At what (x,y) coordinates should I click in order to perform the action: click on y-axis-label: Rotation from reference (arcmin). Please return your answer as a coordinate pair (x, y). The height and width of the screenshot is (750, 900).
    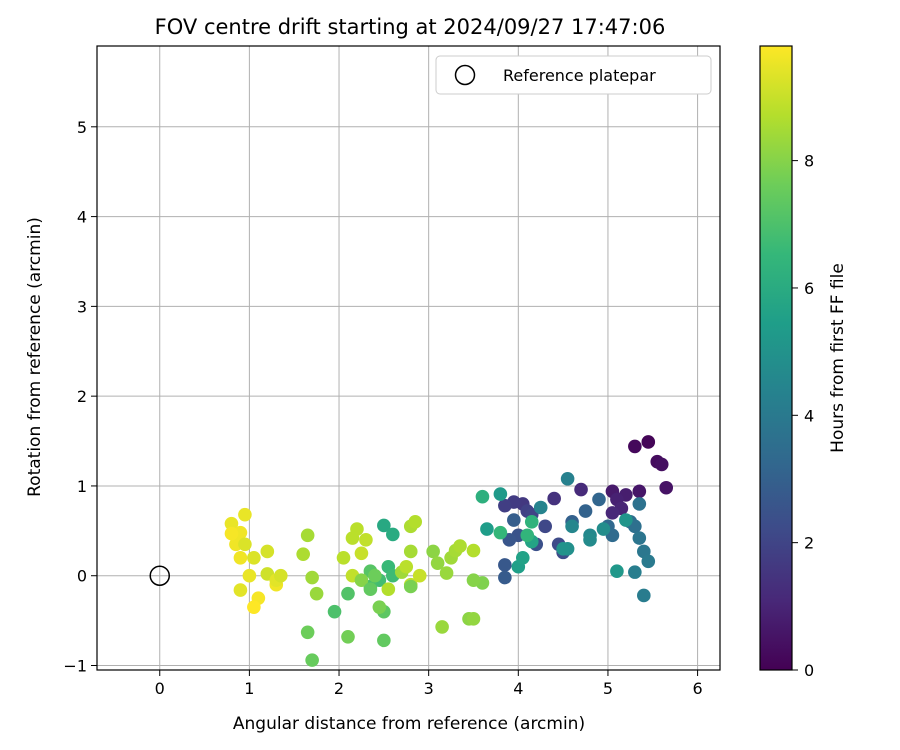
    Looking at the image, I should click on (35, 357).